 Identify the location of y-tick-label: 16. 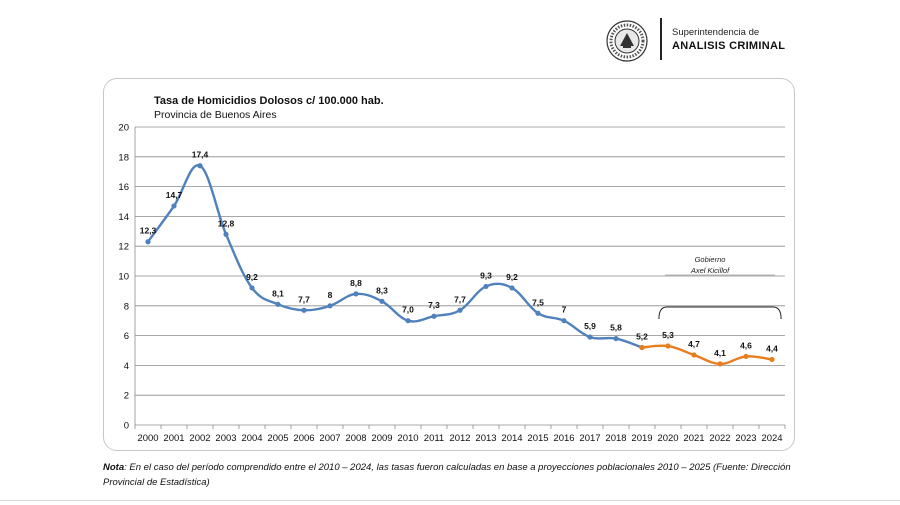
(123, 187).